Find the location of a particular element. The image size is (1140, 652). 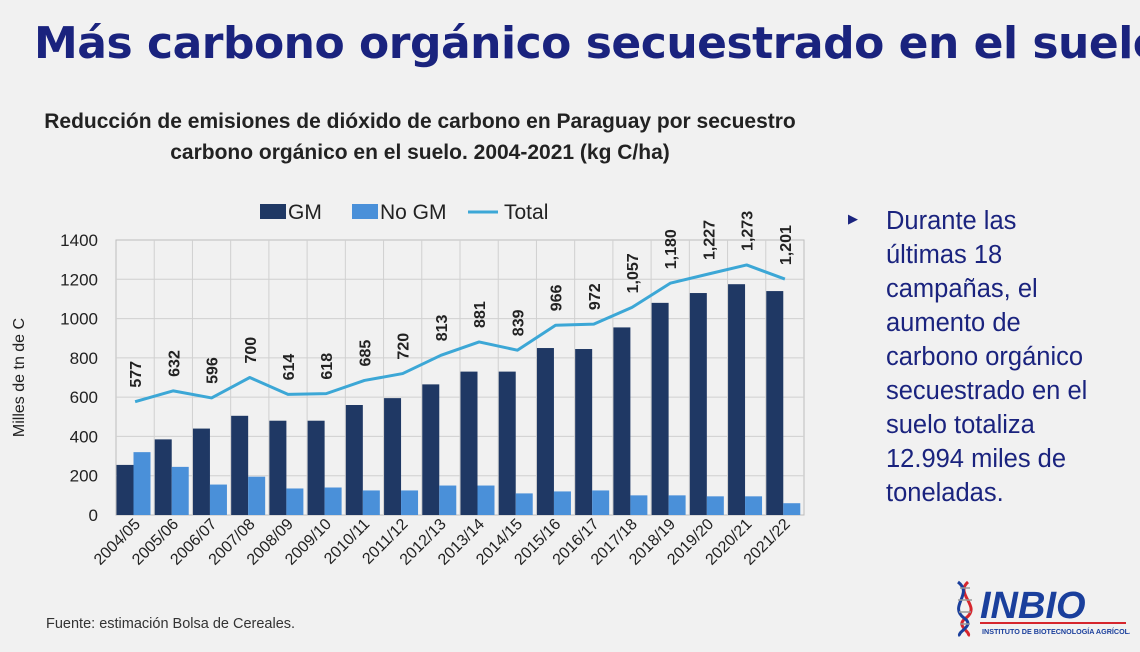

y-tick-label: 1400 is located at coordinates (79, 240).